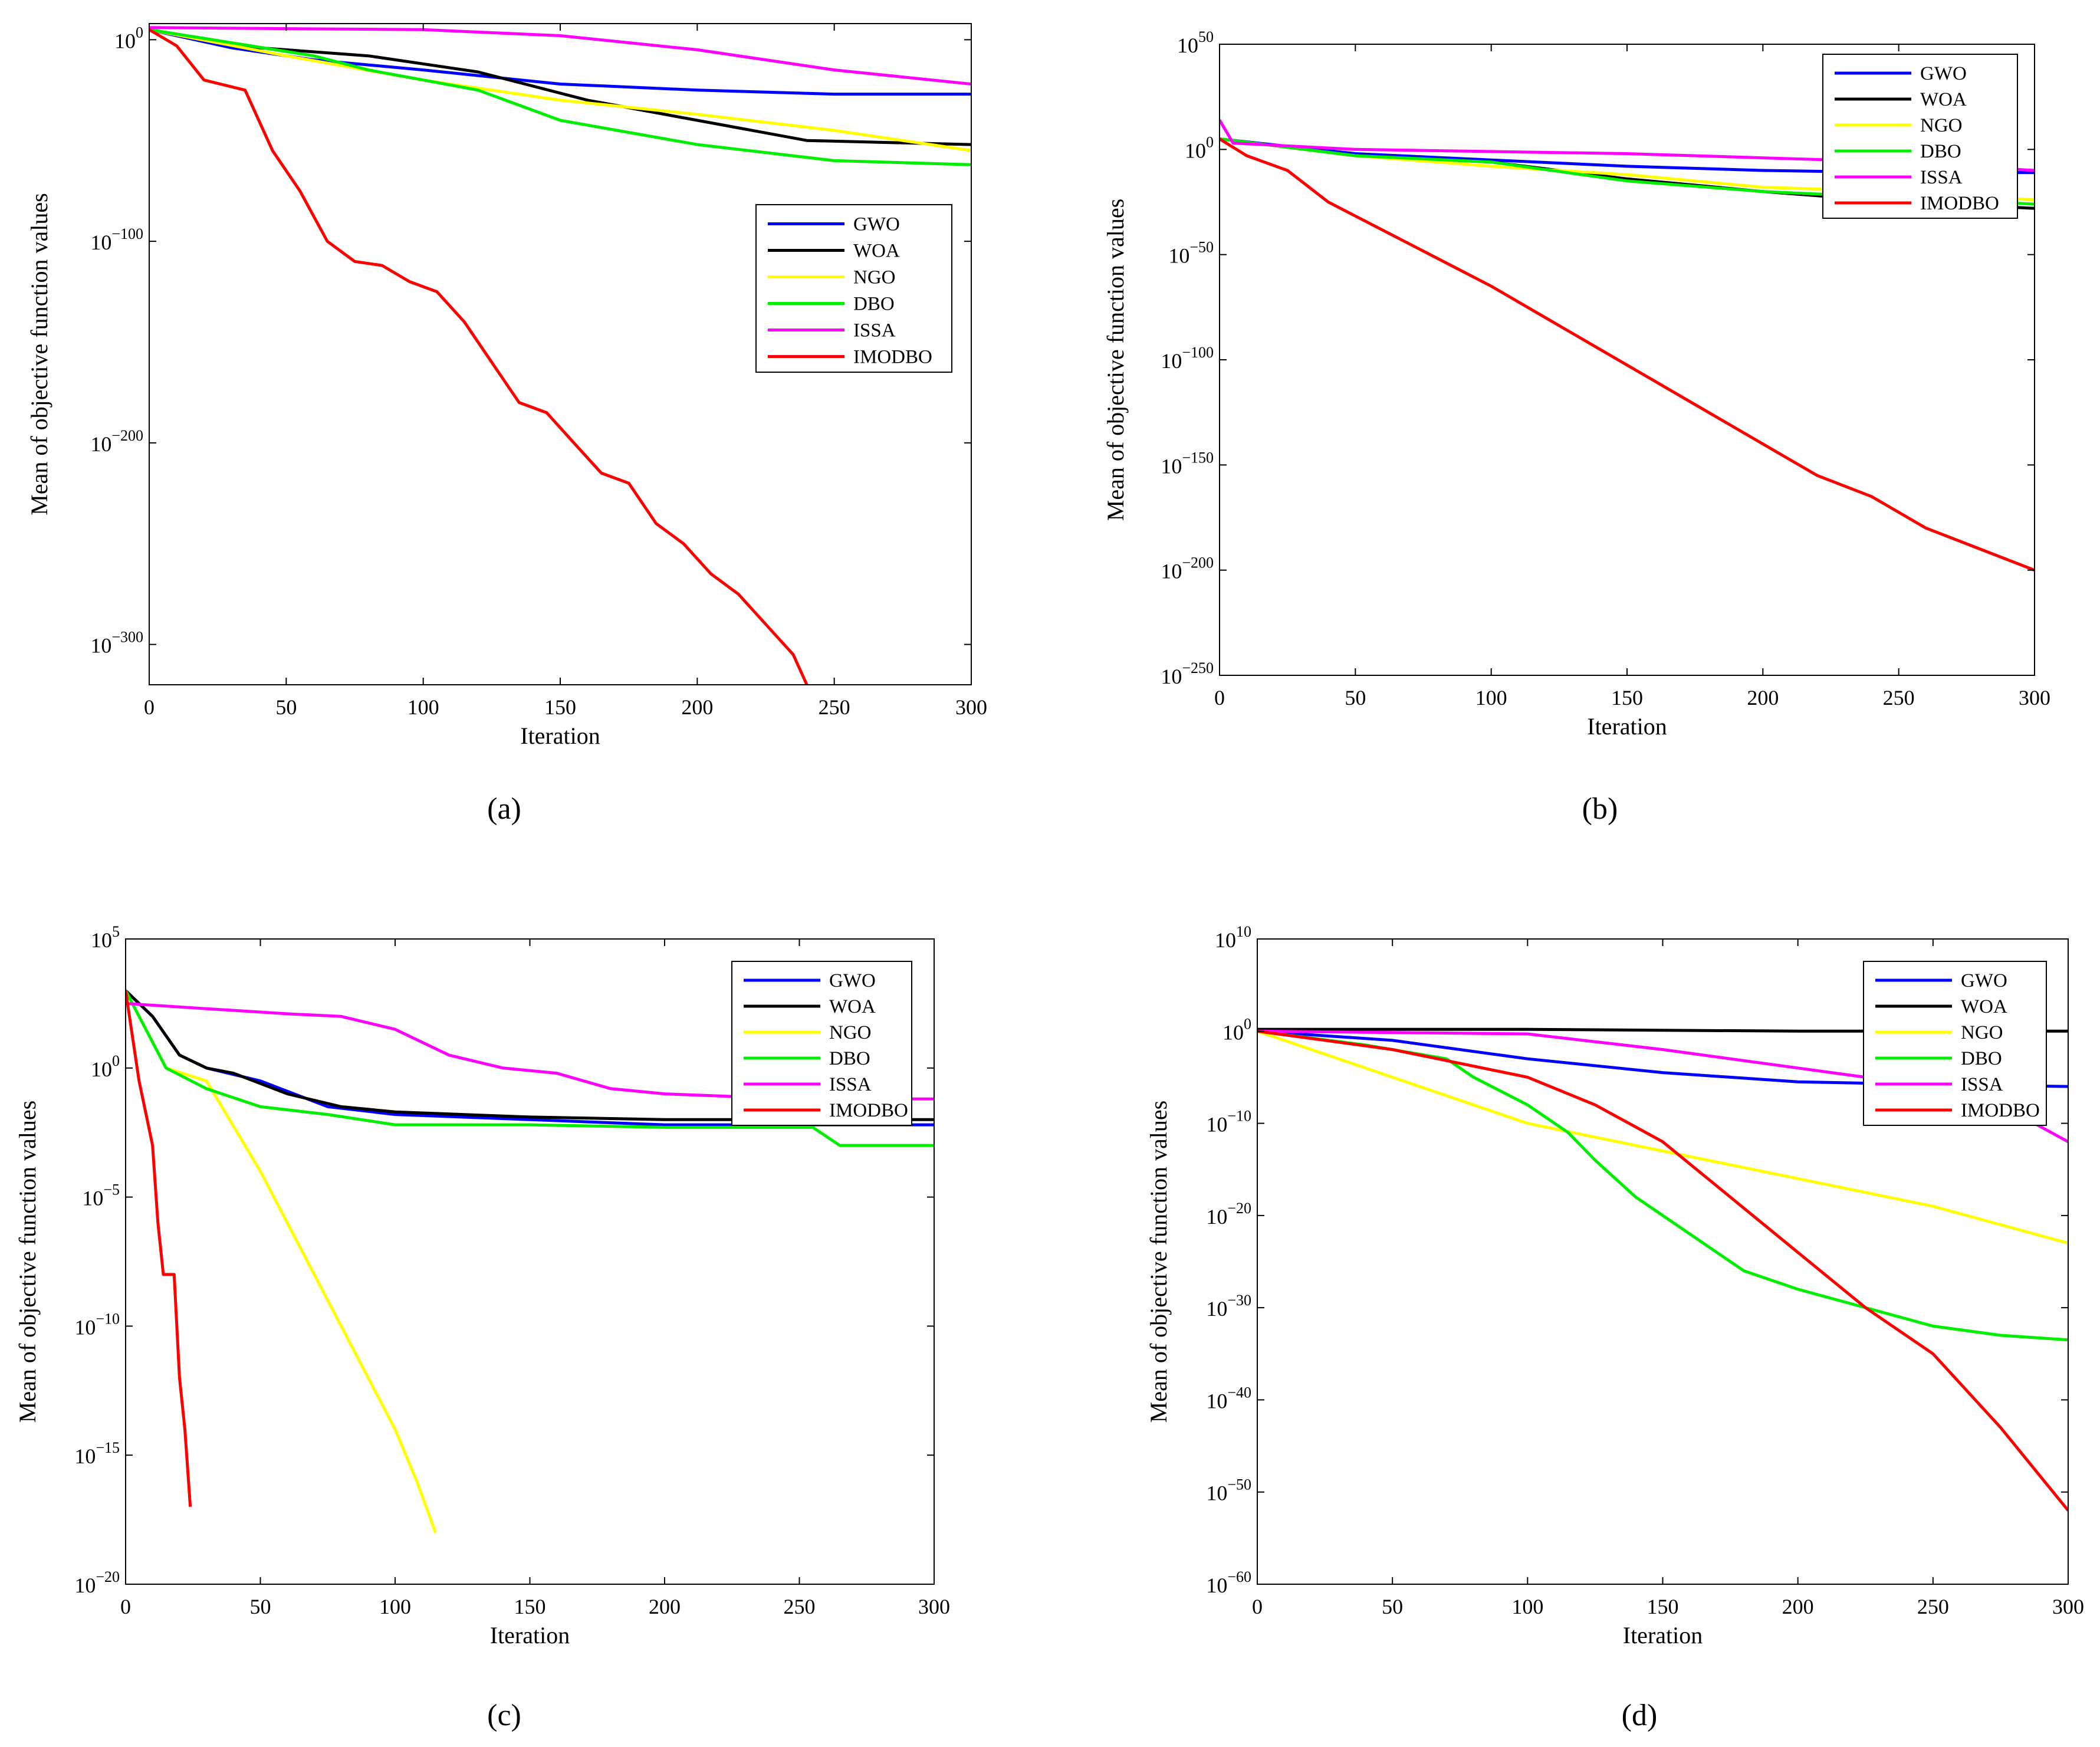  Describe the element at coordinates (101, 1195) in the screenshot. I see `y-tick-label: 10⁻⁵` at that location.